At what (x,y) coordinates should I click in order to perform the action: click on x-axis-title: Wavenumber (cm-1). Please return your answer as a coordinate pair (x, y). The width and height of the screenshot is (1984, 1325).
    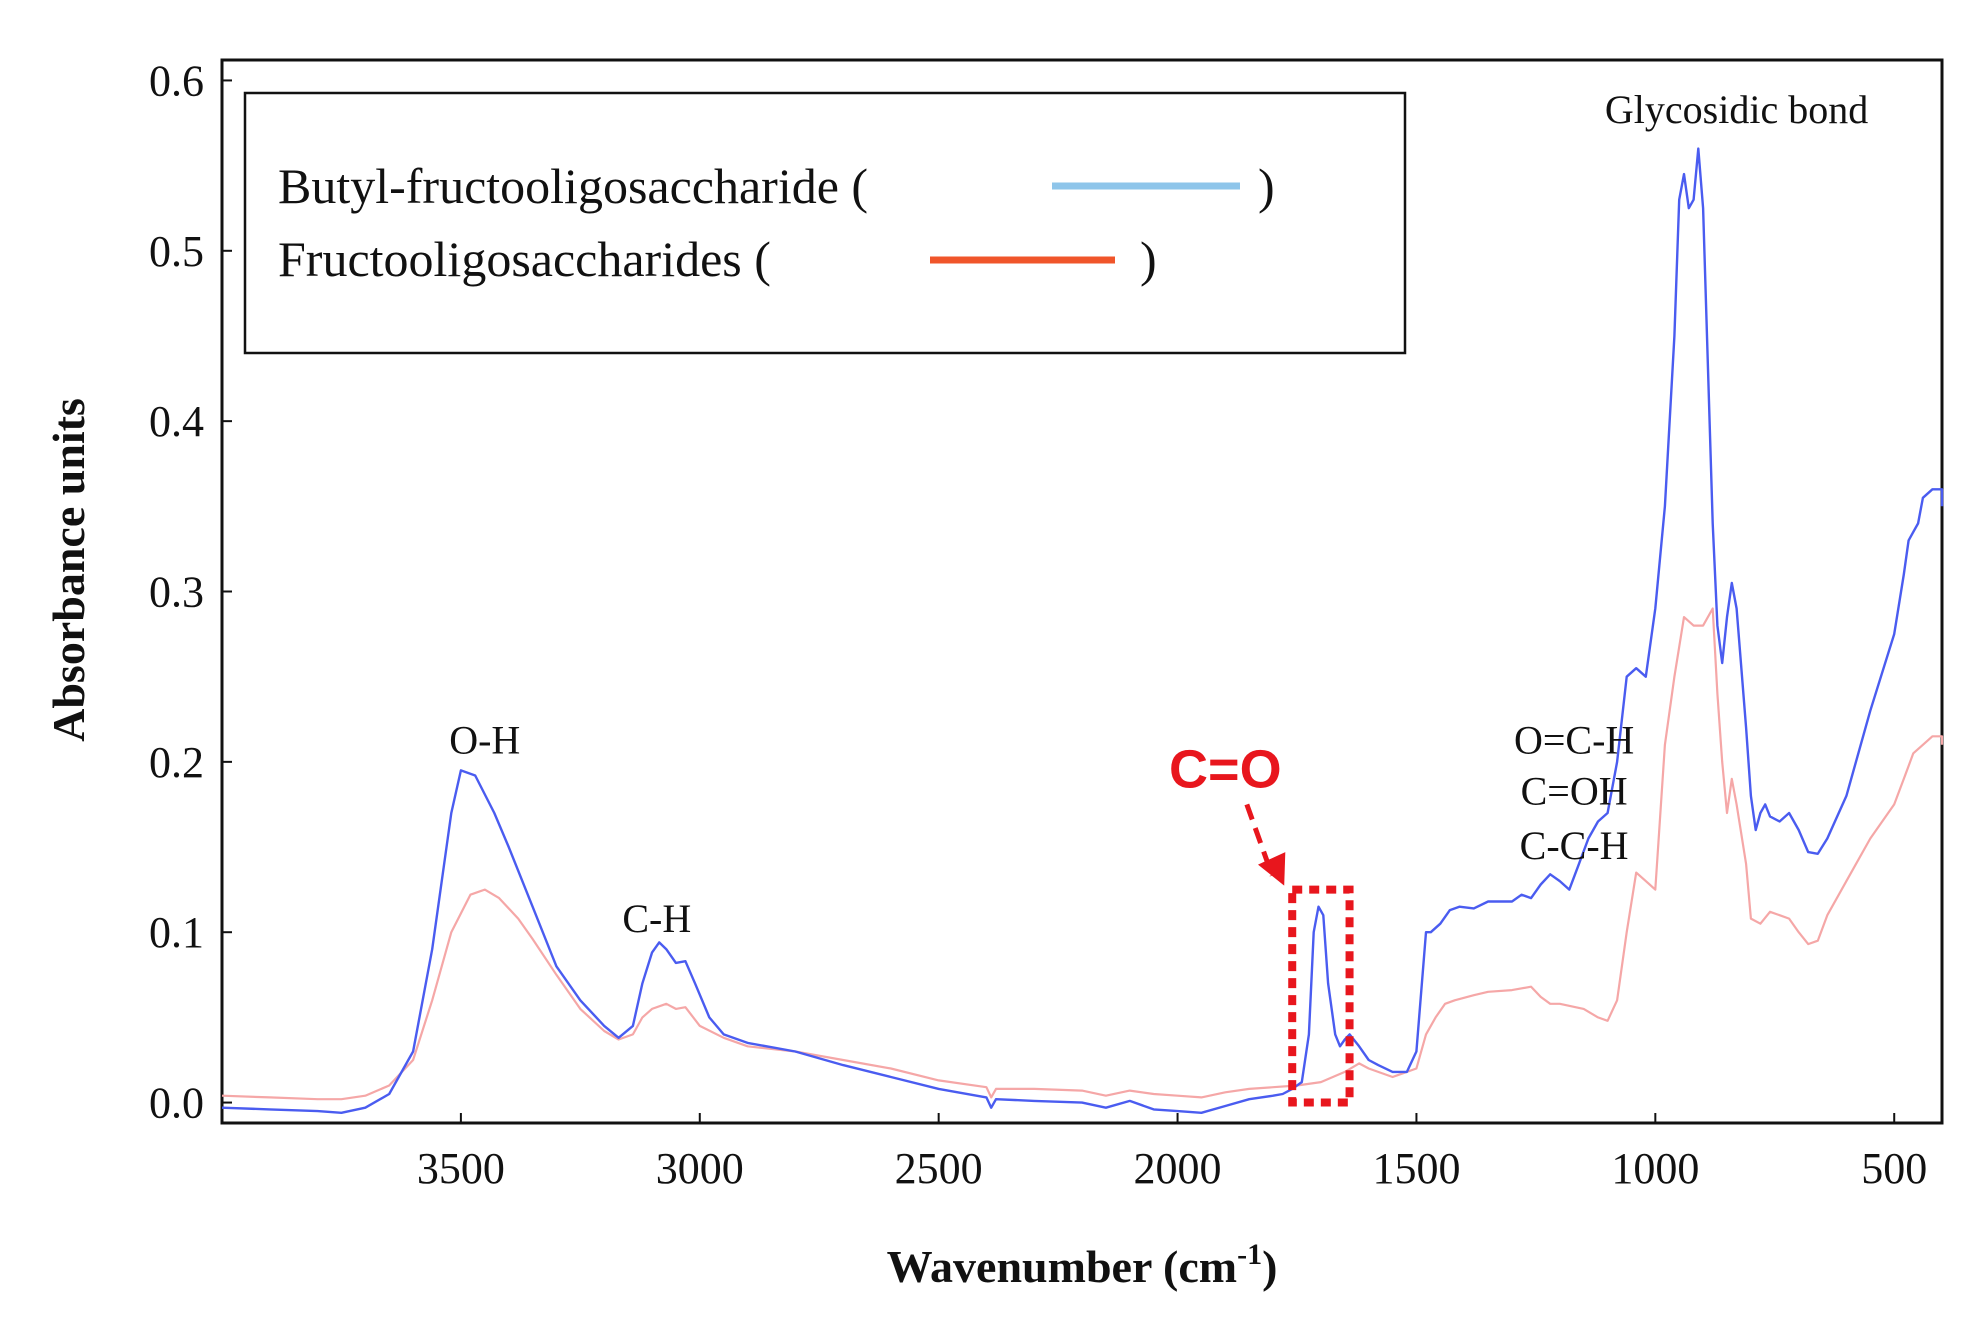
    Looking at the image, I should click on (1082, 1265).